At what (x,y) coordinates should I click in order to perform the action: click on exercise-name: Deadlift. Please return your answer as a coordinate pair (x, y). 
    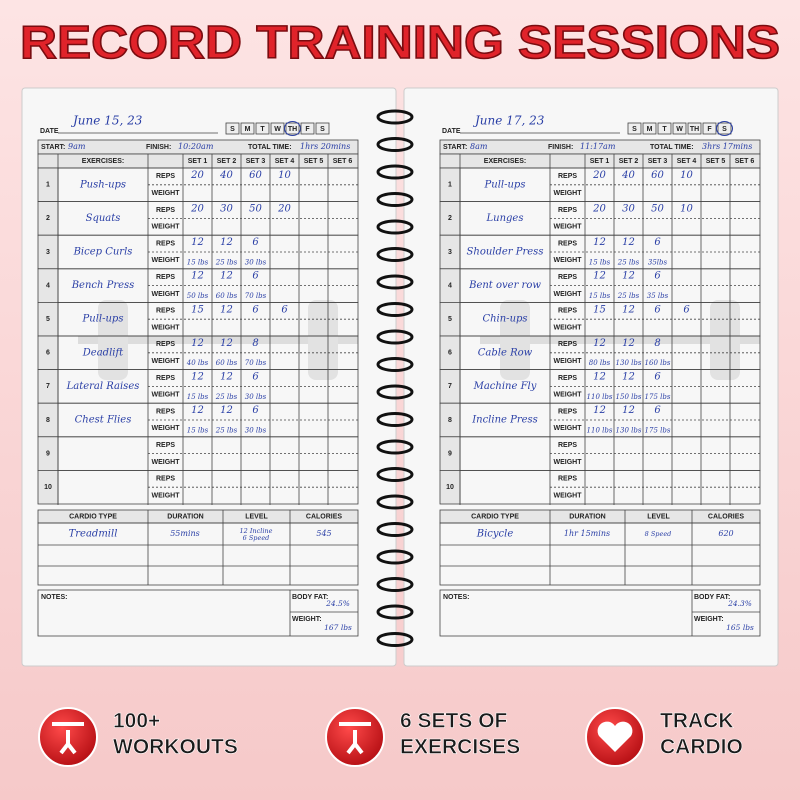
    Looking at the image, I should click on (103, 352).